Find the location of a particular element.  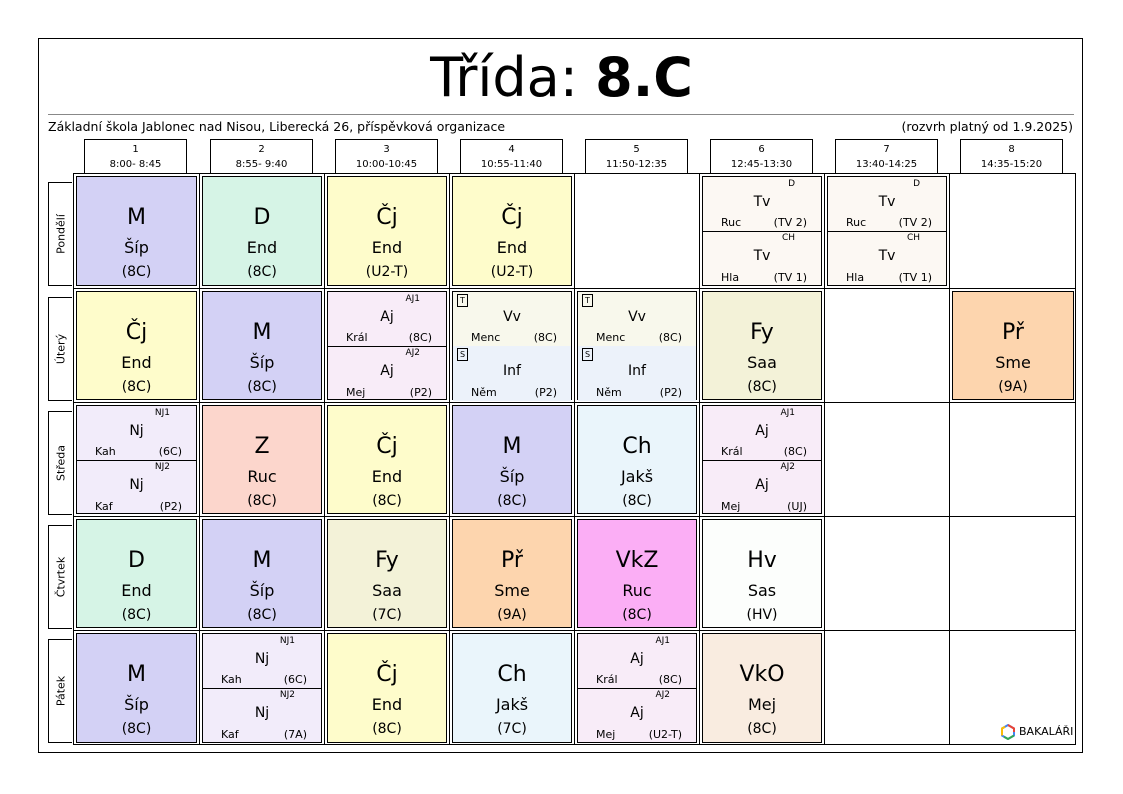

day-name: Úterý is located at coordinates (60, 349).